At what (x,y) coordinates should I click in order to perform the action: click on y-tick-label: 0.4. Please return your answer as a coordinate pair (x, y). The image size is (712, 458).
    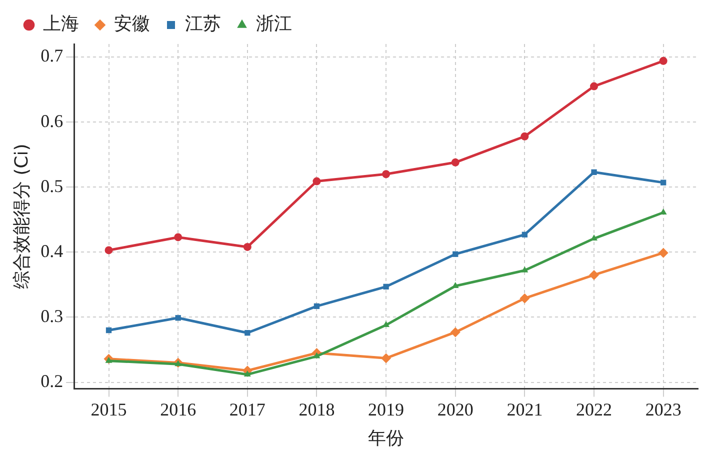
    Looking at the image, I should click on (52, 250).